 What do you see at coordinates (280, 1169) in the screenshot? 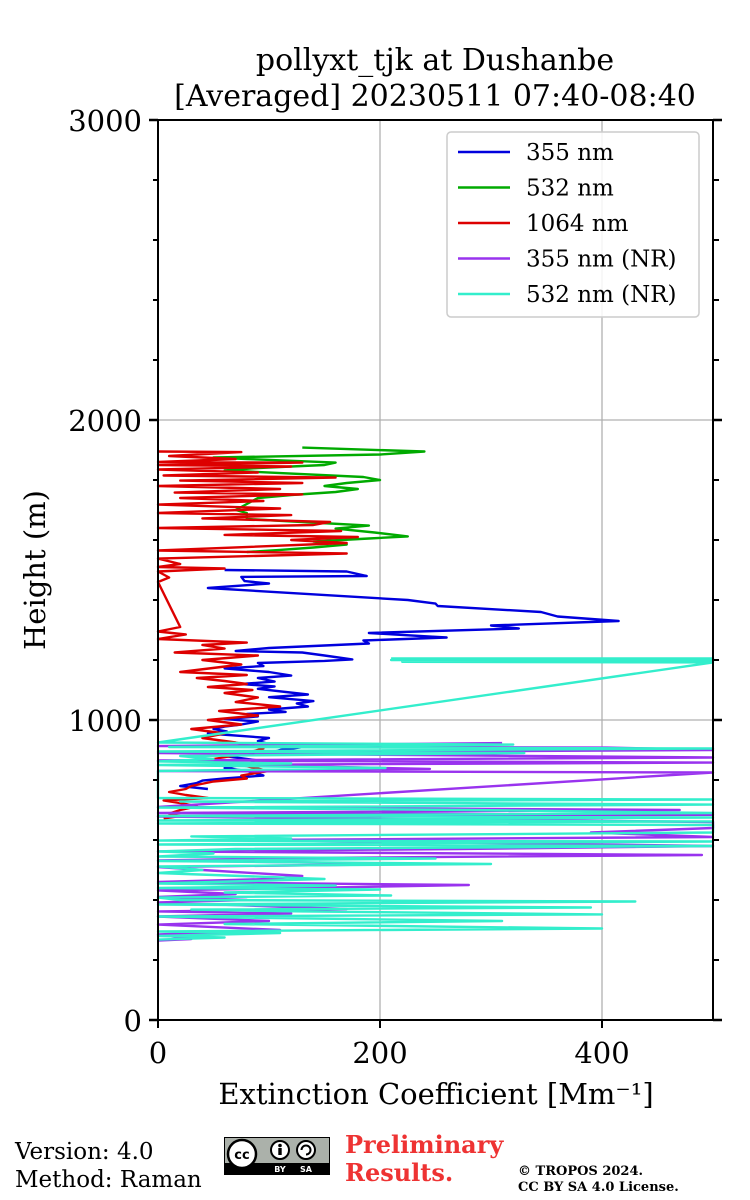
I see `by-label: BY` at bounding box center [280, 1169].